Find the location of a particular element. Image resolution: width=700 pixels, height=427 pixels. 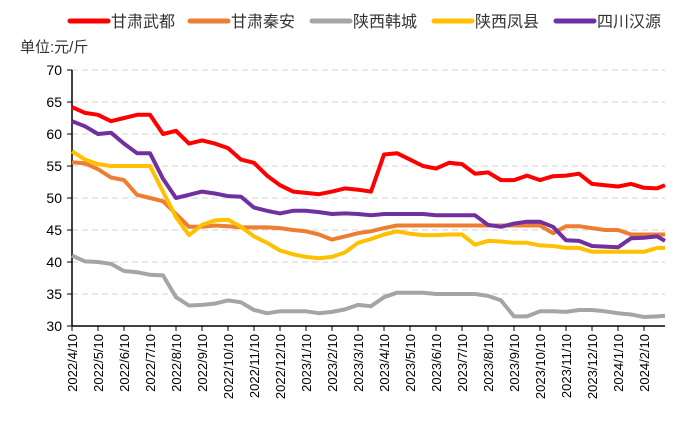

legend-label: 甘肃秦安 is located at coordinates (263, 22).